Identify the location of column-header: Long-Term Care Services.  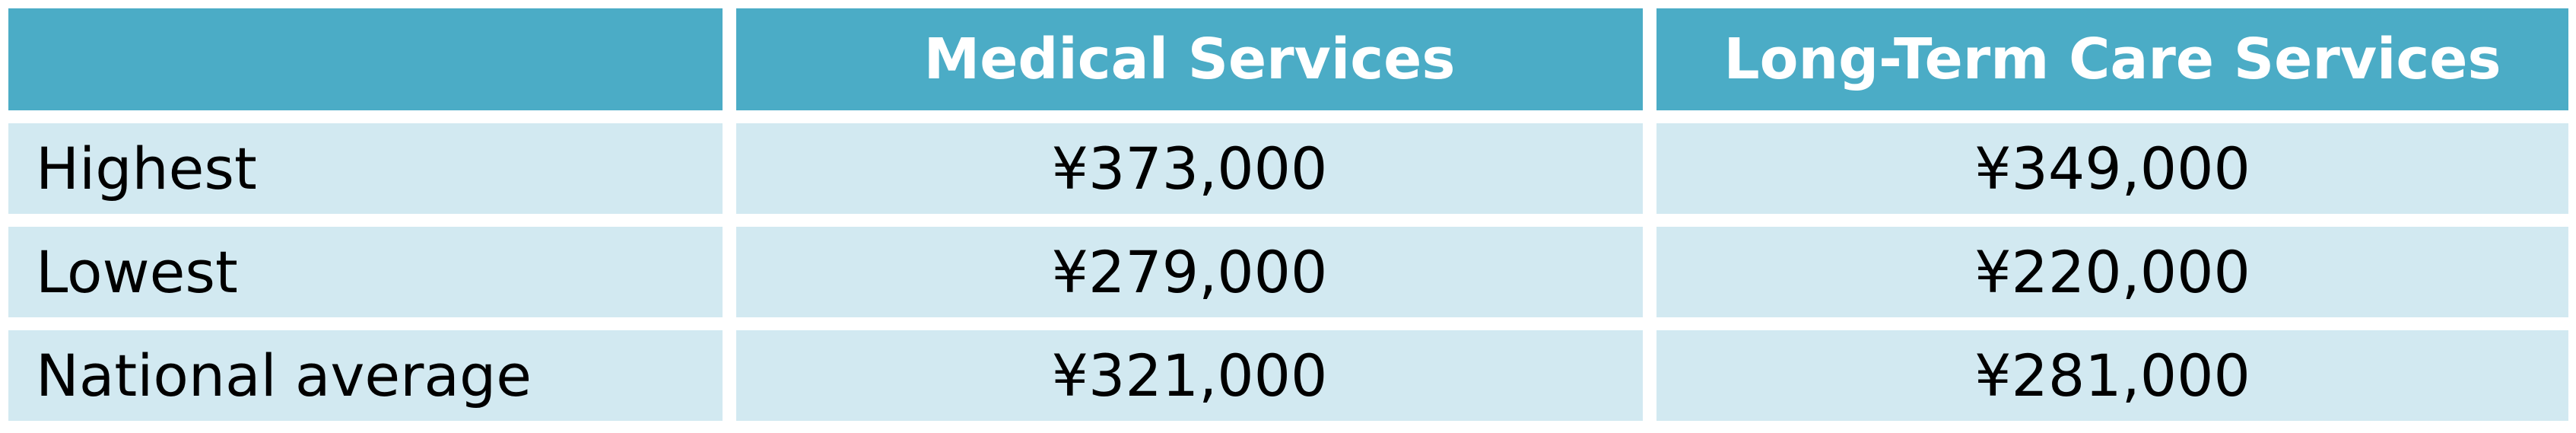
(2112, 59).